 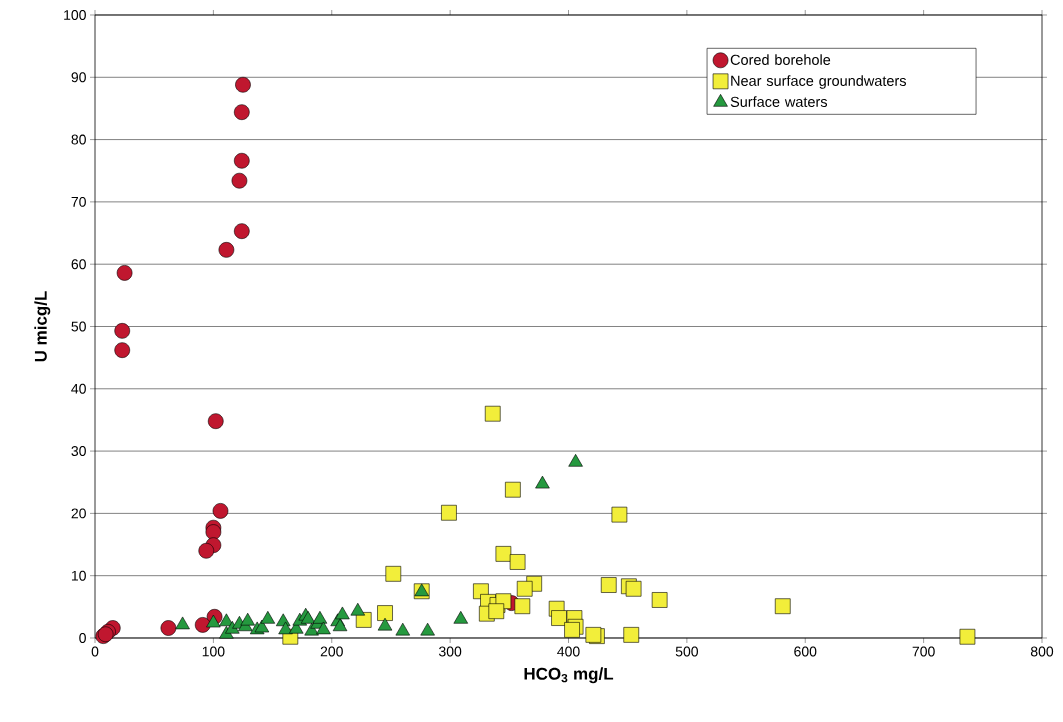 What do you see at coordinates (78, 264) in the screenshot?
I see `y-tick-label: 60` at bounding box center [78, 264].